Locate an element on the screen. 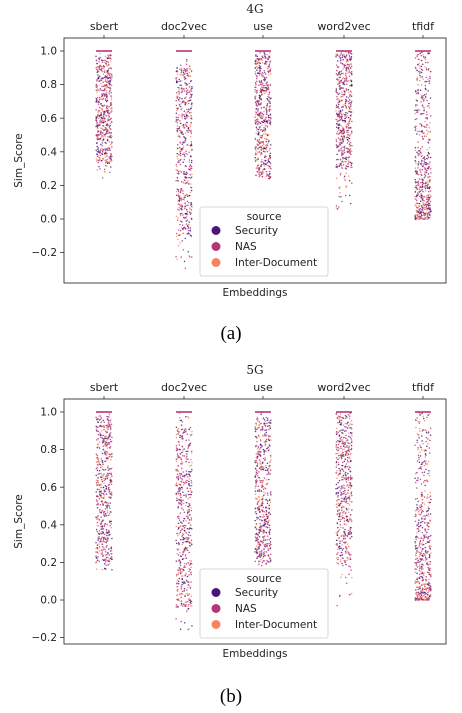  y-tick-label: 1.0 is located at coordinates (48, 52).